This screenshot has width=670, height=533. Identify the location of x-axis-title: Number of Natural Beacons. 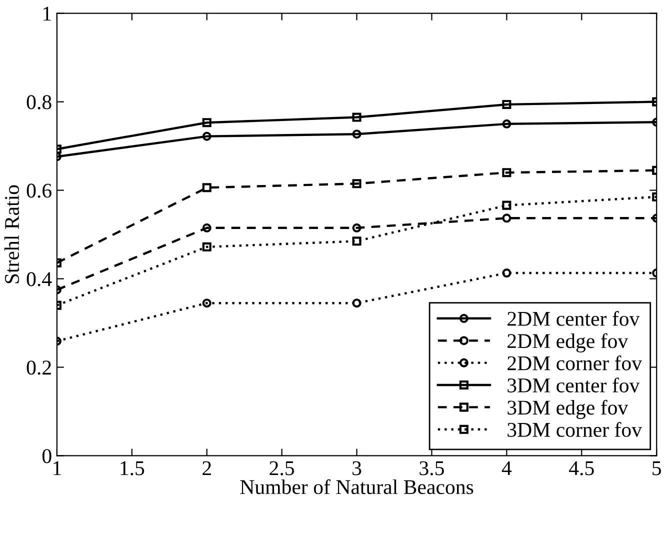
(357, 486).